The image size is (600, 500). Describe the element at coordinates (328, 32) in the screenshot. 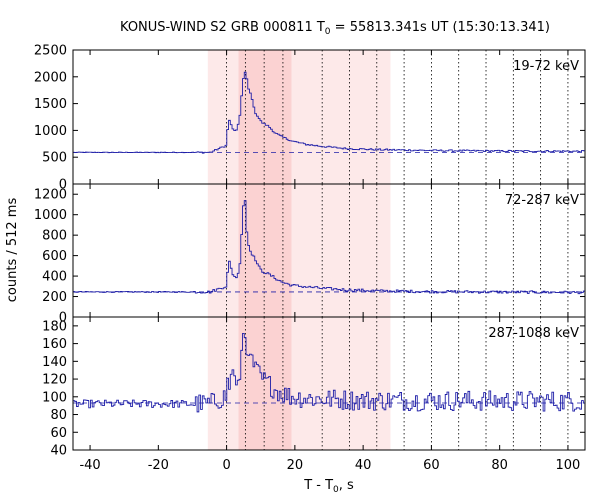

I see `chart-title-sub: 0` at that location.